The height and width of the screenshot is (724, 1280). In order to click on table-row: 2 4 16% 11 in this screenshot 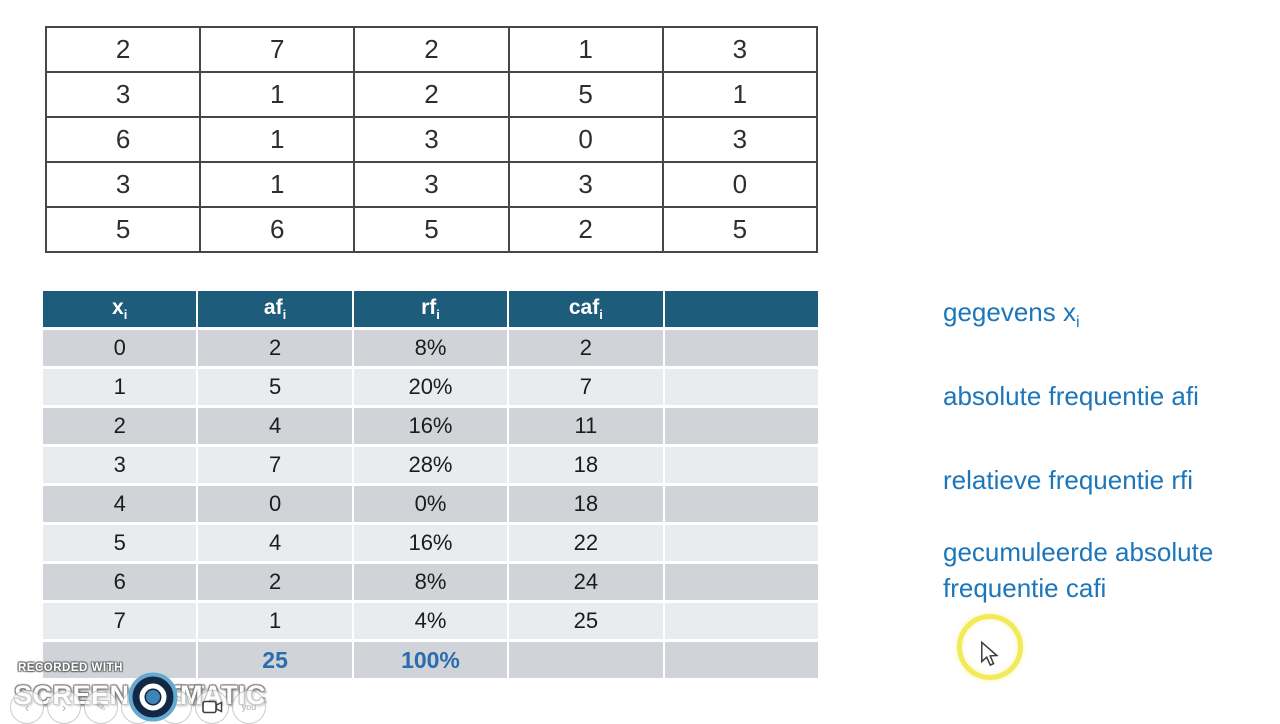, I will do `click(430, 426)`.